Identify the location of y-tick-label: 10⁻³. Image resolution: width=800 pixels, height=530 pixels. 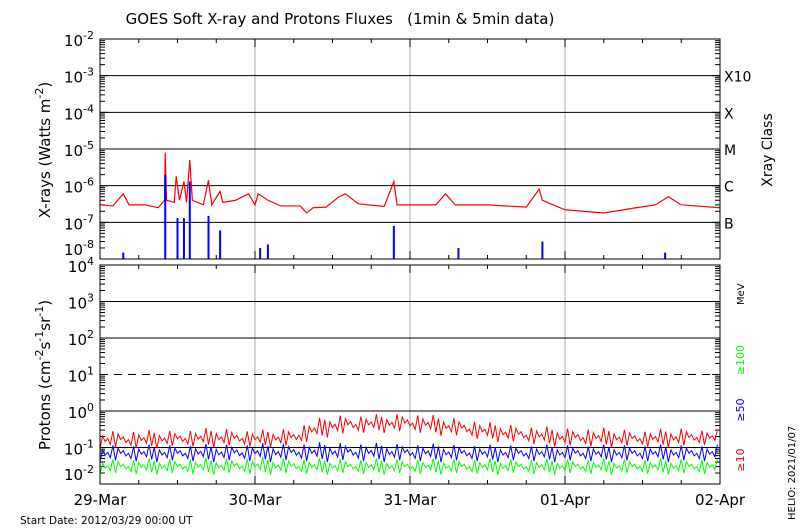
(79, 76).